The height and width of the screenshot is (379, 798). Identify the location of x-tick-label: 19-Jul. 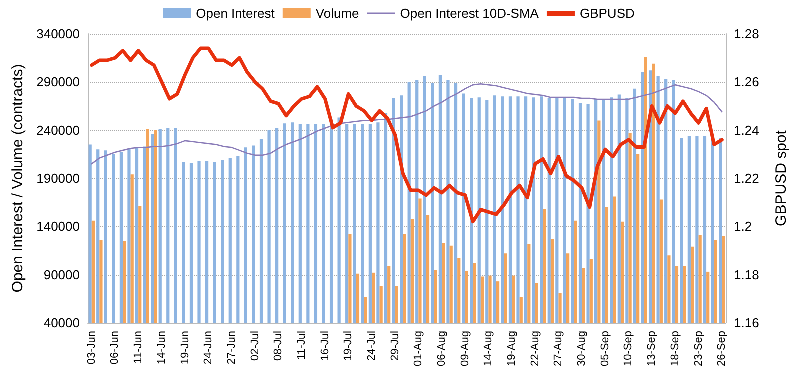
(348, 346).